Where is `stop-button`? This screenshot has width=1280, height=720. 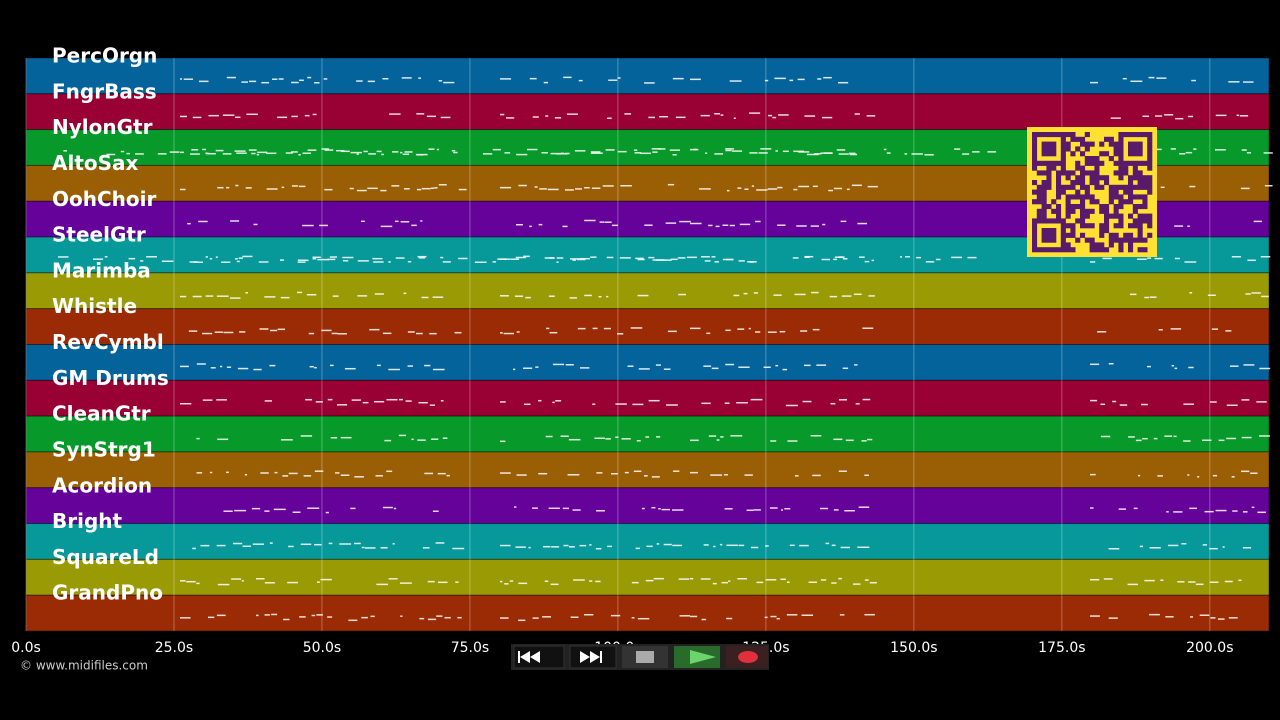 stop-button is located at coordinates (645, 657).